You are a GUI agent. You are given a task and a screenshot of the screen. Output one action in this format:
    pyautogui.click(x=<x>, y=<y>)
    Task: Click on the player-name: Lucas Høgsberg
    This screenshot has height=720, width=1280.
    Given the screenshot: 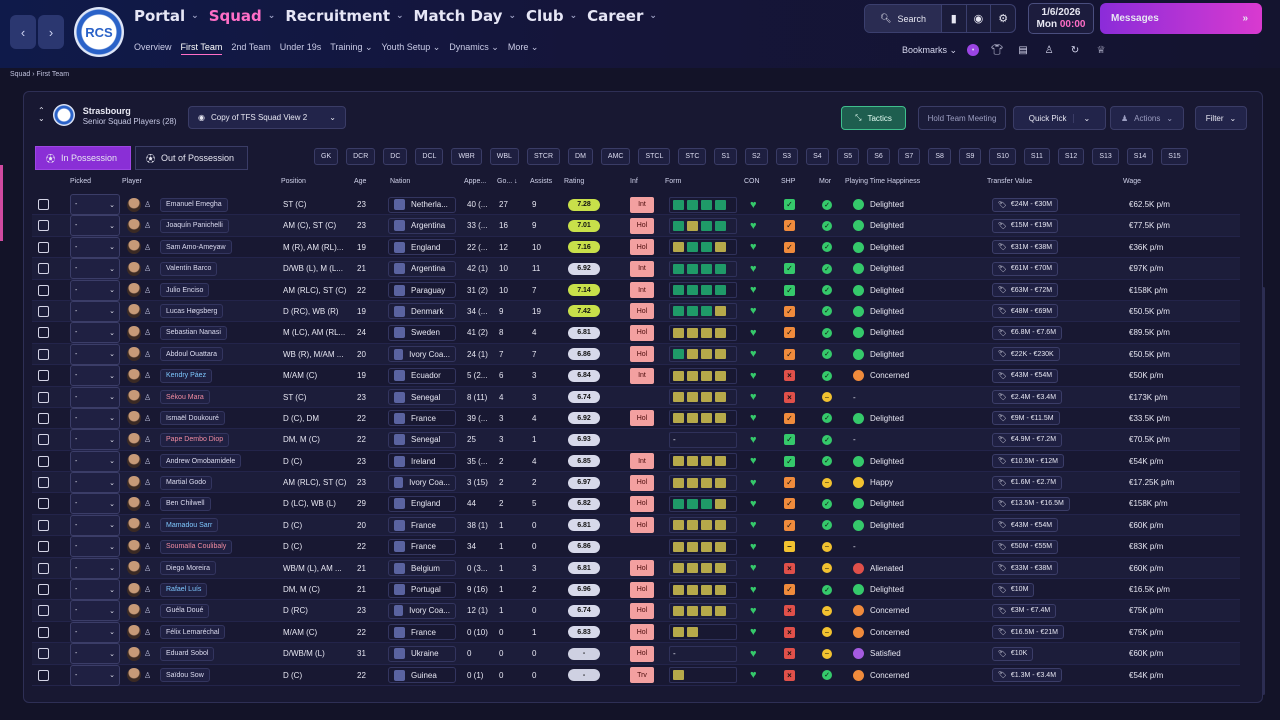 What is the action you would take?
    pyautogui.click(x=192, y=311)
    